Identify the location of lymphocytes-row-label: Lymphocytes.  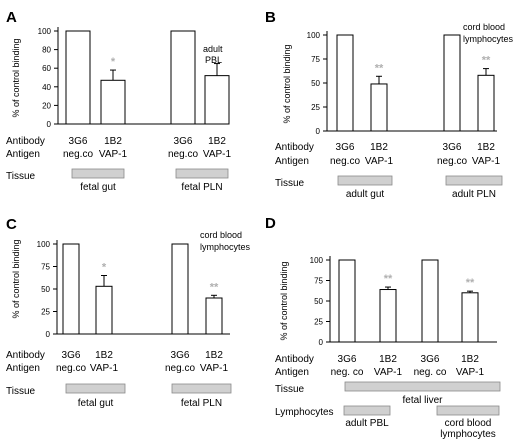
(304, 412).